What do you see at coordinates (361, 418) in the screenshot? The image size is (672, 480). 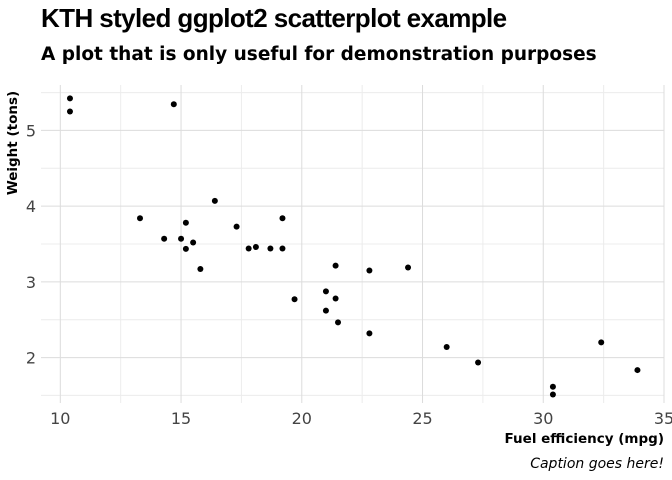 I see `x-axis-tick-labels: 10 15 20 25 30 35` at bounding box center [361, 418].